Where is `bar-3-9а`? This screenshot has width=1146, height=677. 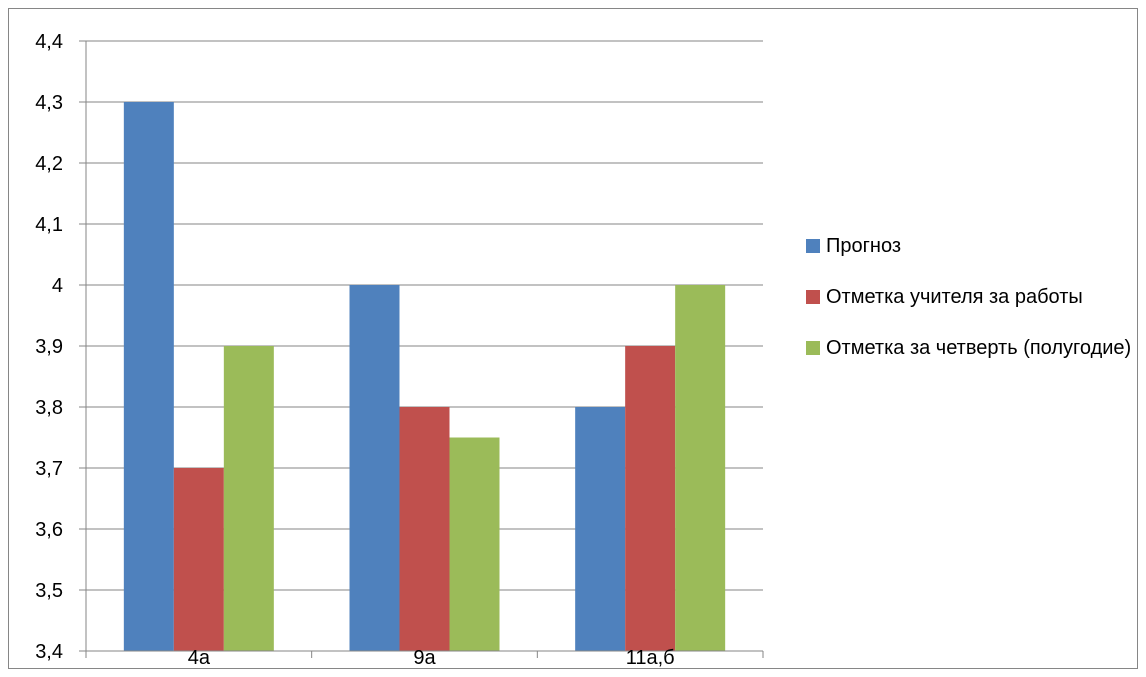
bar-3-9а is located at coordinates (474, 544).